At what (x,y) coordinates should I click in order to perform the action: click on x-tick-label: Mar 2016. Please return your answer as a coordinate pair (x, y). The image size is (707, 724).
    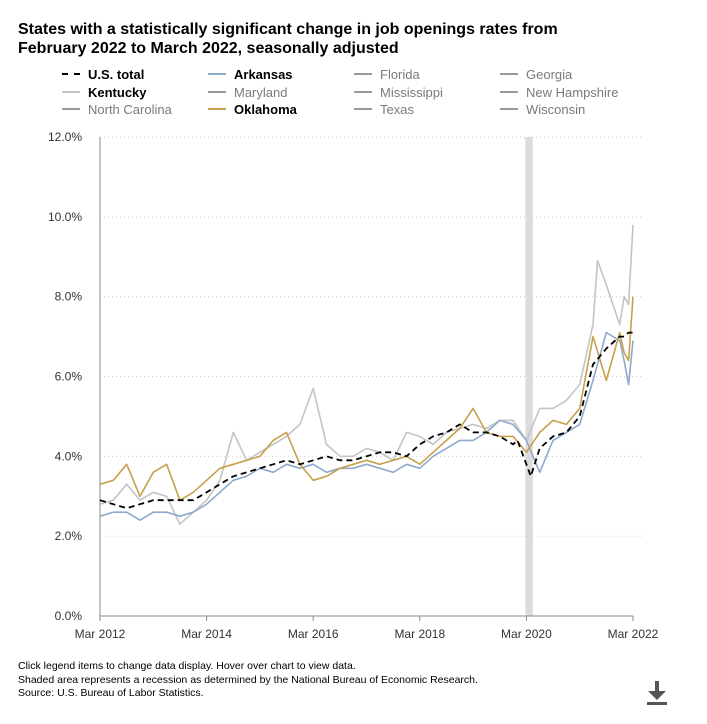
    Looking at the image, I should click on (313, 634).